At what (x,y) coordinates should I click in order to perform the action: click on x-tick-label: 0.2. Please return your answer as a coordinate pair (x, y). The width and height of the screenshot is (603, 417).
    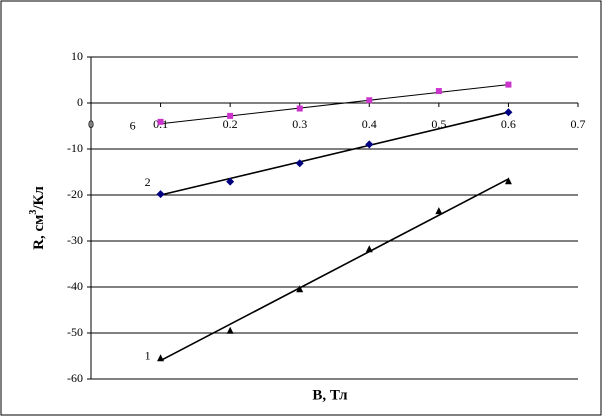
    Looking at the image, I should click on (230, 124).